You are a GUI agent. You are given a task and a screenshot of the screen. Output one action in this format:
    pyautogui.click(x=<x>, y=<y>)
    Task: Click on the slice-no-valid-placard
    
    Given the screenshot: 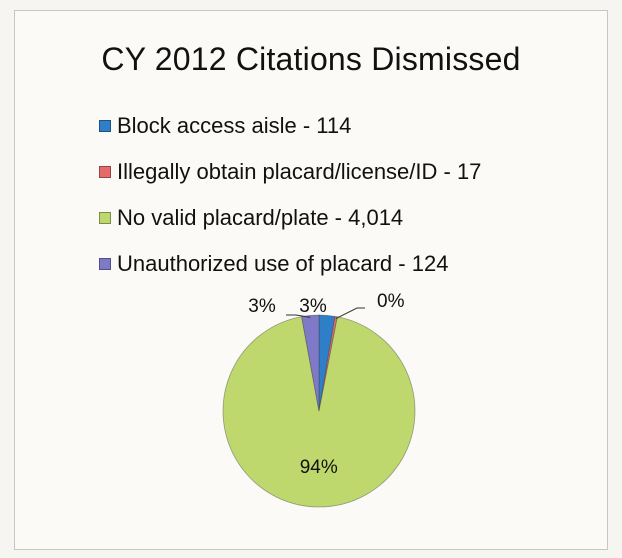 What is the action you would take?
    pyautogui.click(x=319, y=412)
    